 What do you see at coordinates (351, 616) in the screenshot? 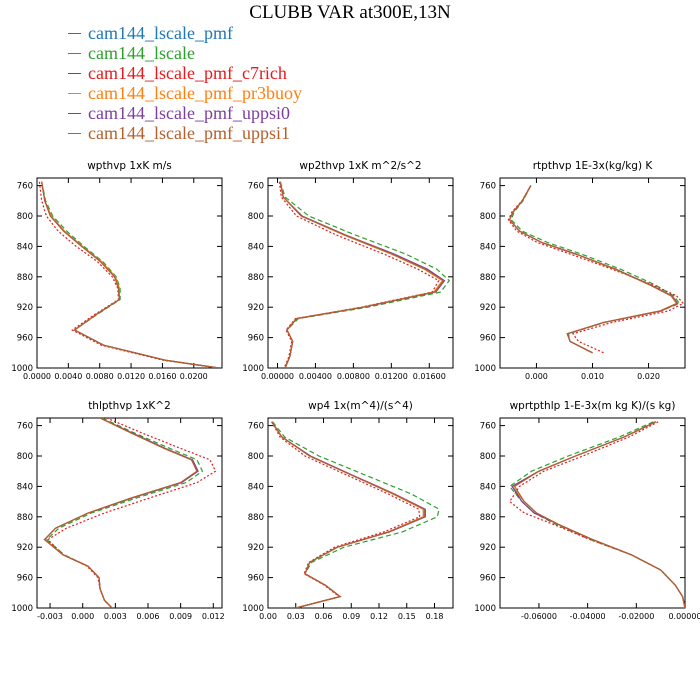
I see `x-tick-label: 0.09` at bounding box center [351, 616].